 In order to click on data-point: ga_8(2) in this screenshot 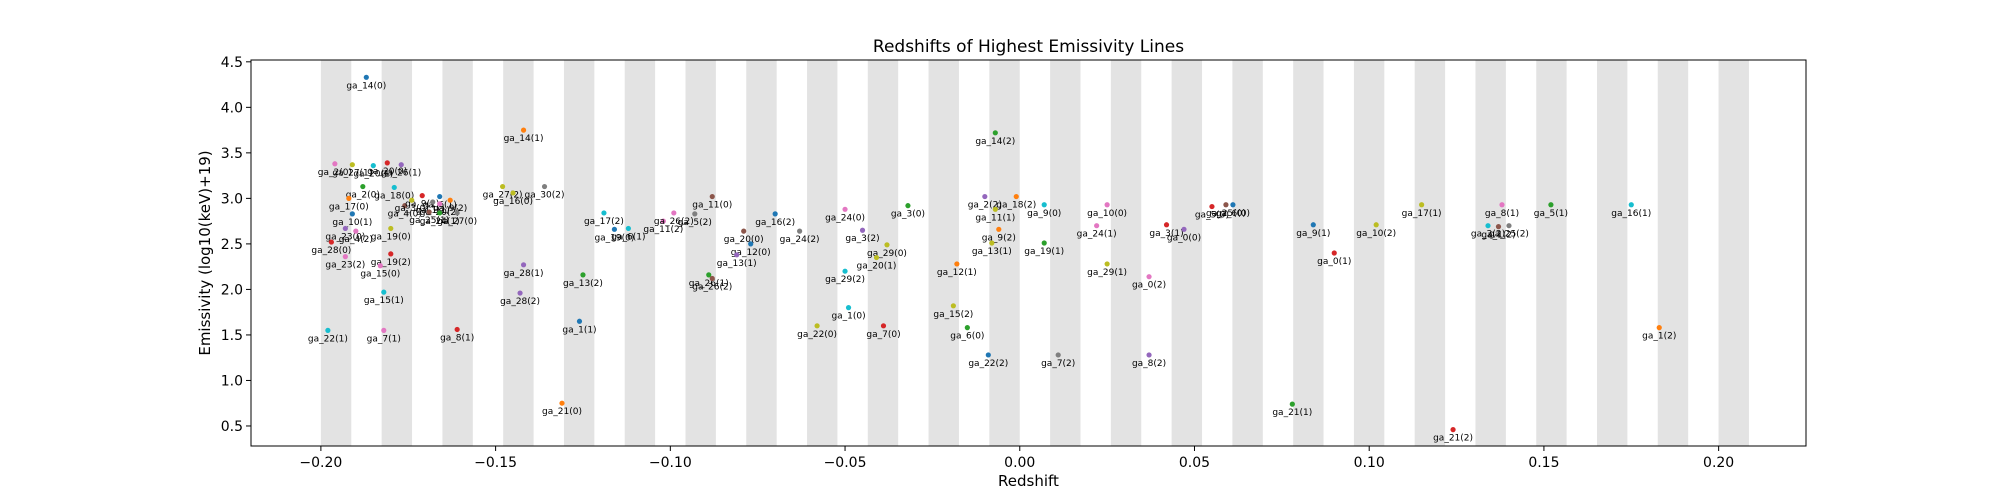, I will do `click(1149, 360)`.